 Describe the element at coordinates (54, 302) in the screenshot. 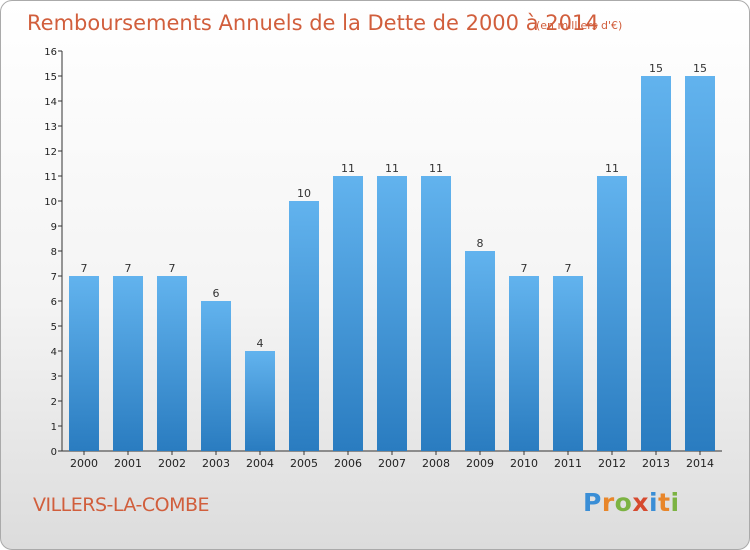

I see `y-tick-label: 6` at that location.